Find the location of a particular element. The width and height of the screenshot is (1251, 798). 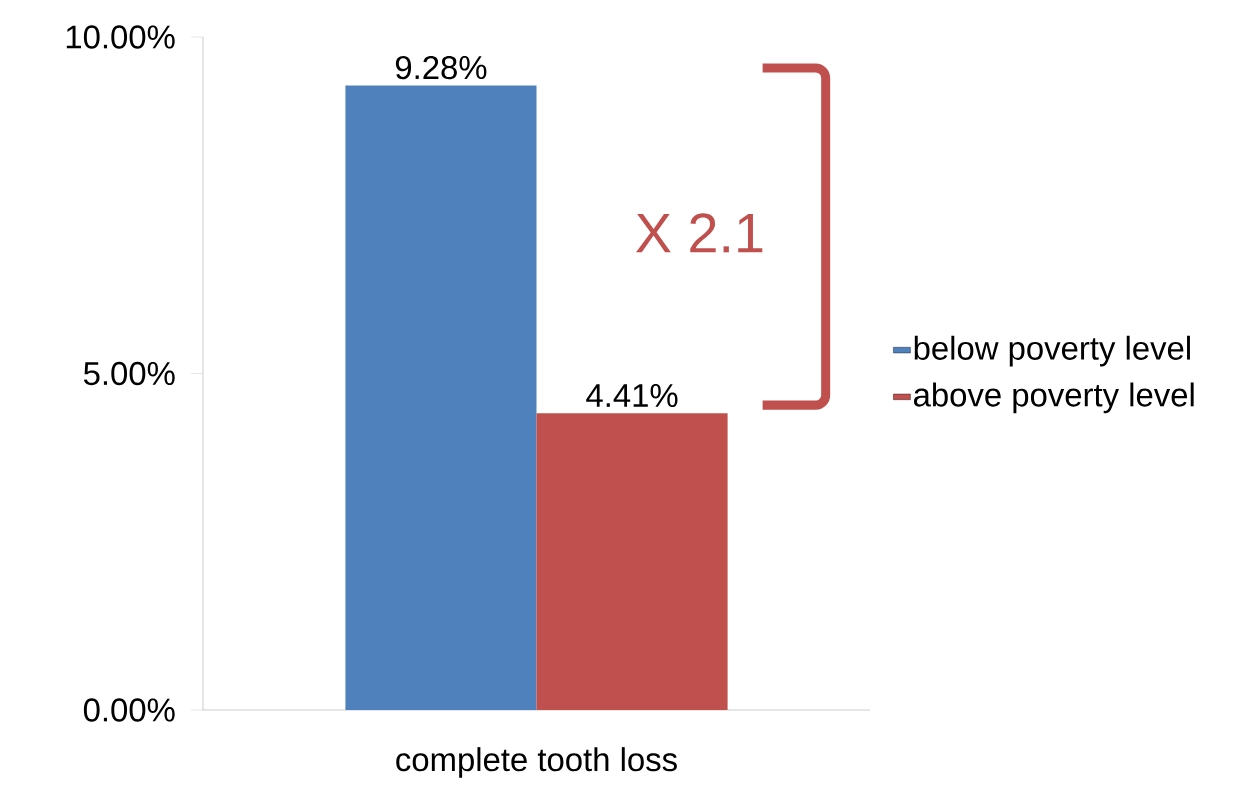

y-tick-label: 10.00% is located at coordinates (120, 37).